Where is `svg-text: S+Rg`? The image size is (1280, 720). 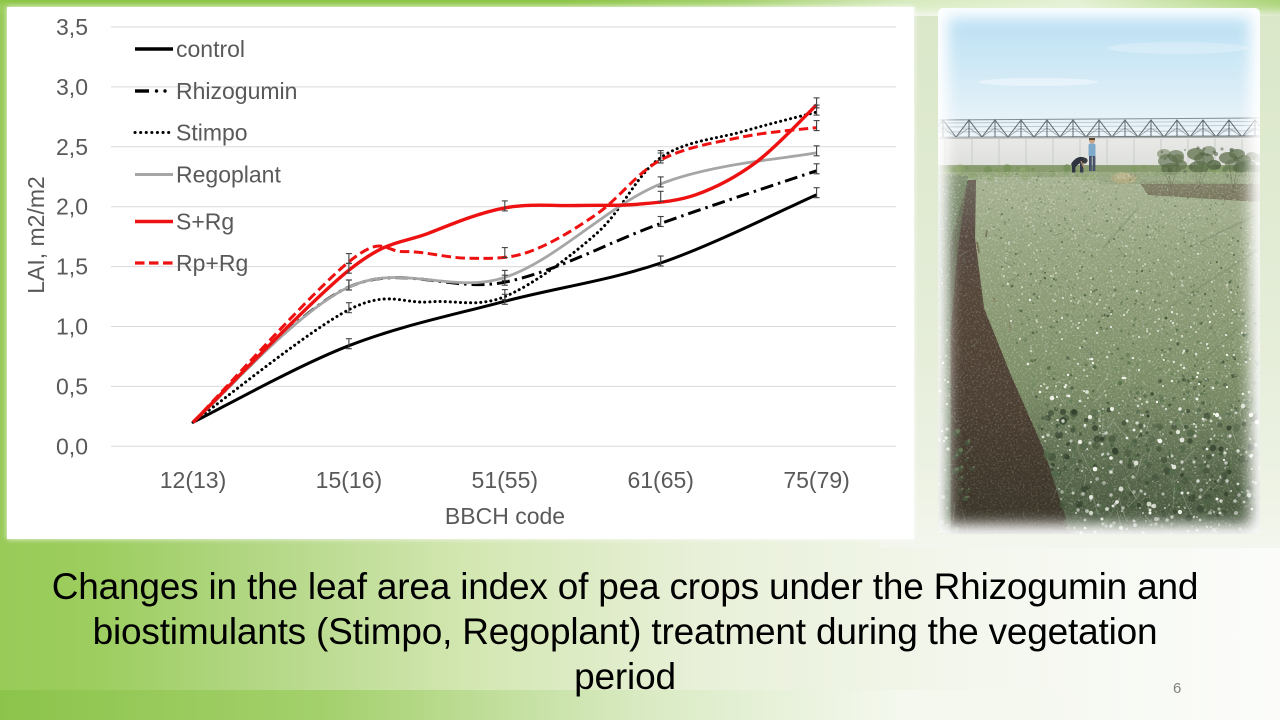 svg-text: S+Rg is located at coordinates (205, 222).